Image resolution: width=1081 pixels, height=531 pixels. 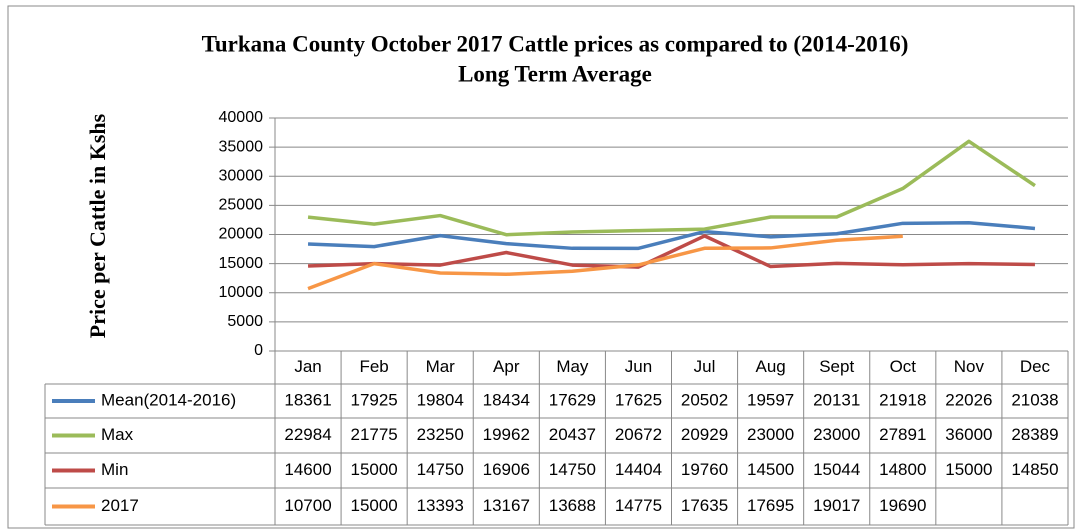 I want to click on table-value: 18361, so click(x=307, y=399).